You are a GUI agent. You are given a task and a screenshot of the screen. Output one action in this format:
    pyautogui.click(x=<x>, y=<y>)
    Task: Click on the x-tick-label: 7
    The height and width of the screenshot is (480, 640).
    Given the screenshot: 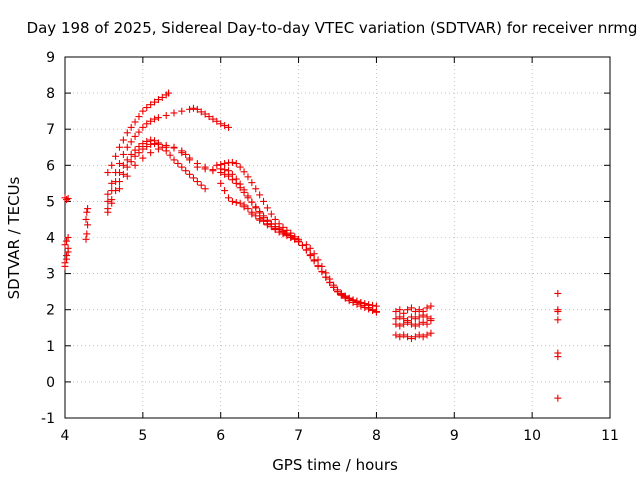 What is the action you would take?
    pyautogui.click(x=298, y=436)
    